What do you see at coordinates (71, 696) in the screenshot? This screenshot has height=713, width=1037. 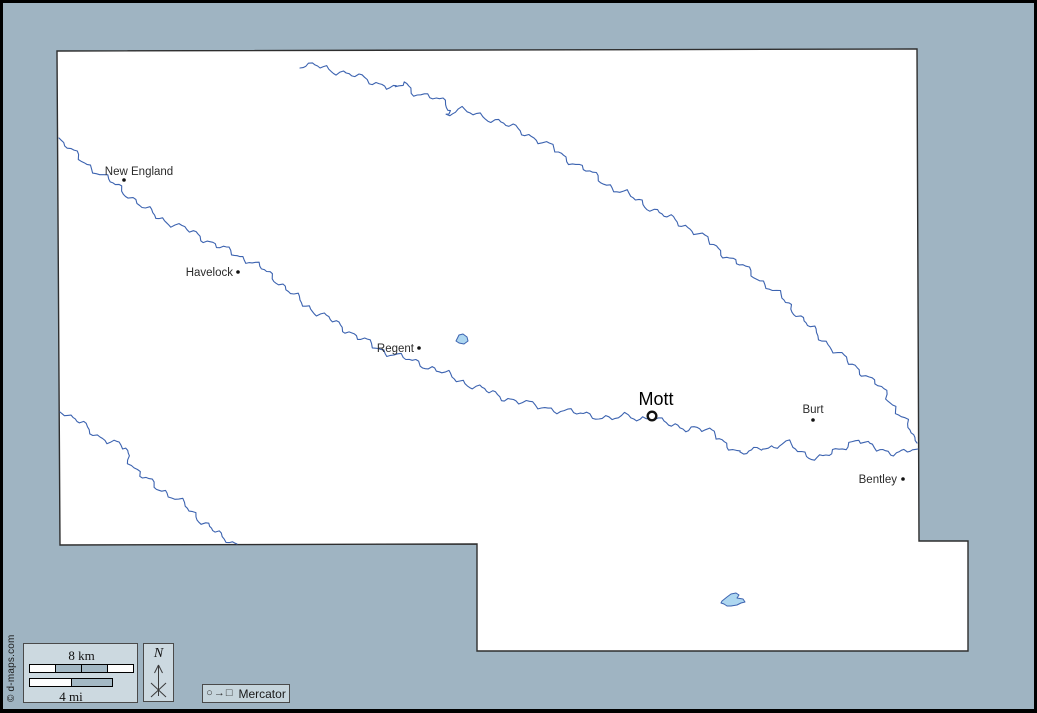 I see `scale-mi-label: 4 mi` at bounding box center [71, 696].